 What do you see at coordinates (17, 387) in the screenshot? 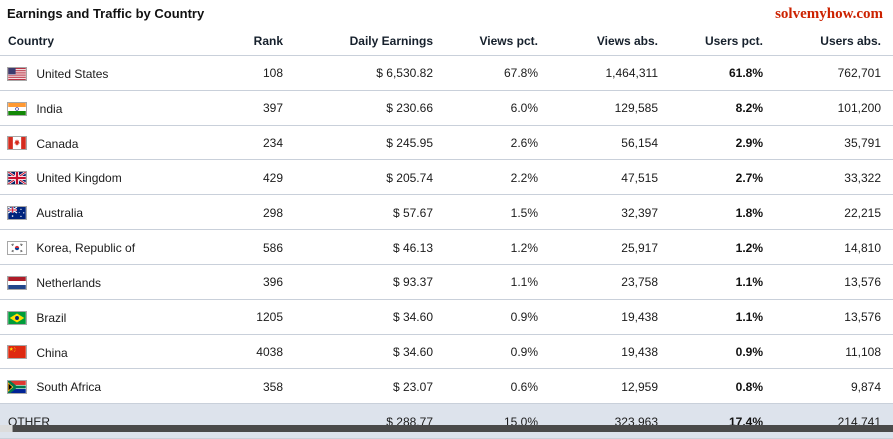
I see `south-africa-flag-icon` at bounding box center [17, 387].